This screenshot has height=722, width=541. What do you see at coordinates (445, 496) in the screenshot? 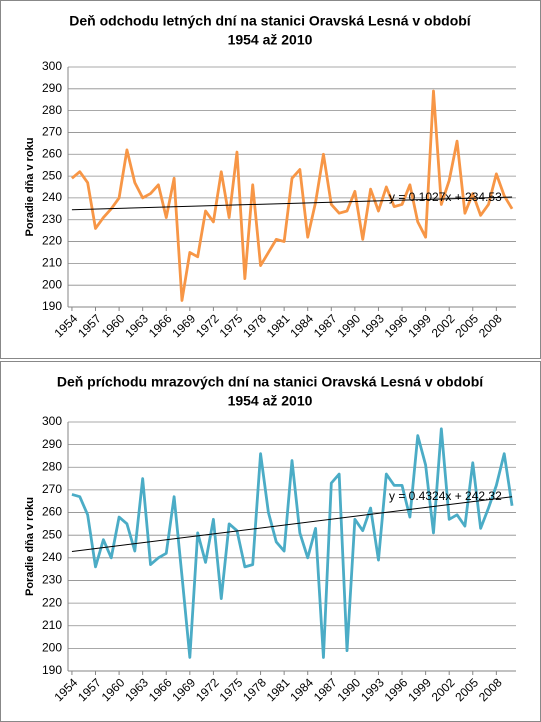
I see `trendline-equation: y = 0.4324x + 242.32` at bounding box center [445, 496].